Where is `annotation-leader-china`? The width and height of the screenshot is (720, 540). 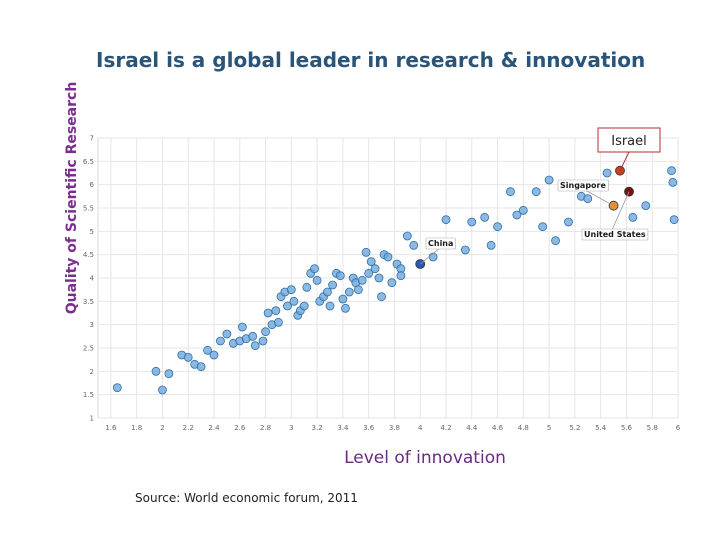 annotation-leader-china is located at coordinates (430, 256).